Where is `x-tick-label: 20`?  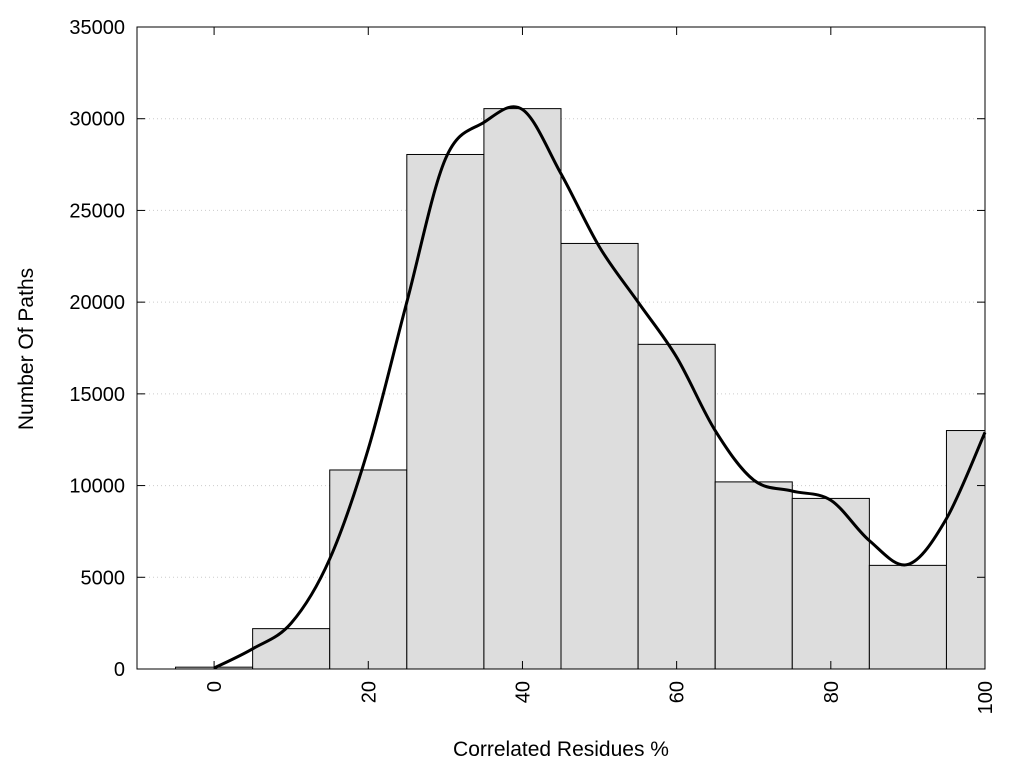 x-tick-label: 20 is located at coordinates (369, 692).